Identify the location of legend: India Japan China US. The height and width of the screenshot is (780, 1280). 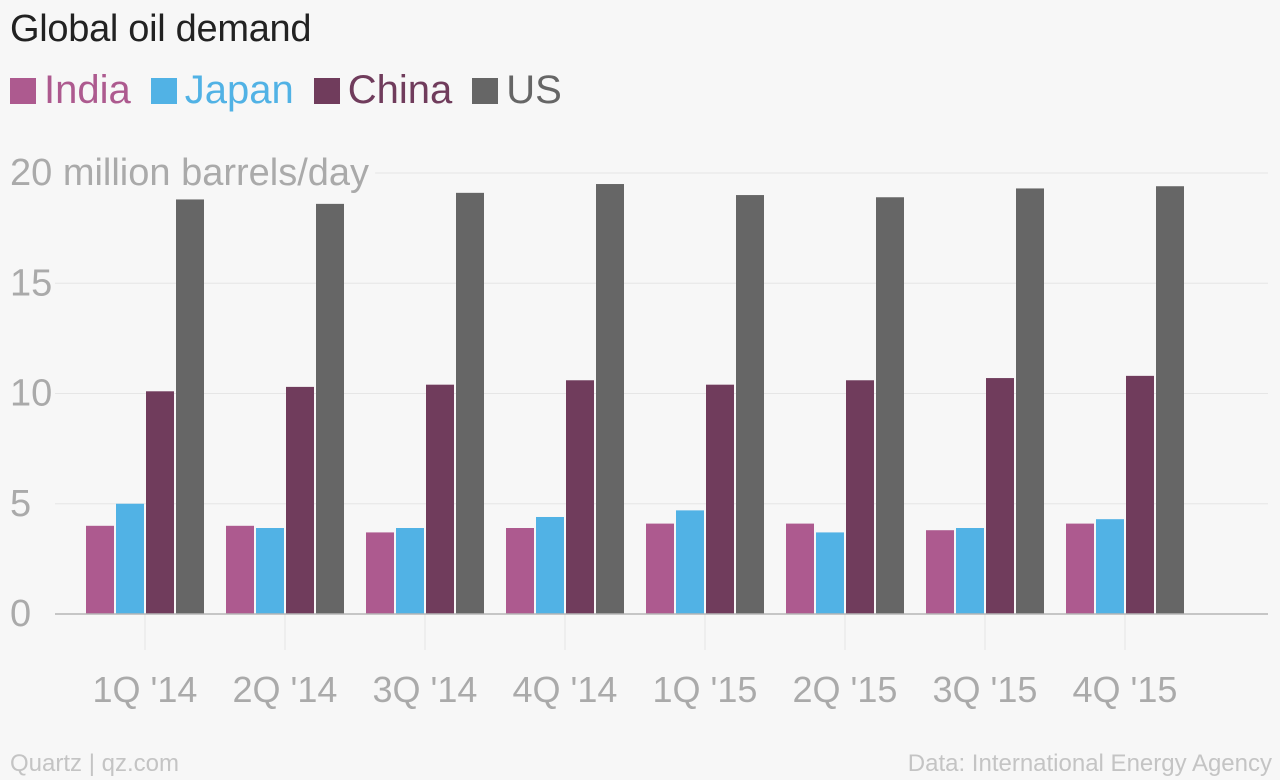
(296, 90).